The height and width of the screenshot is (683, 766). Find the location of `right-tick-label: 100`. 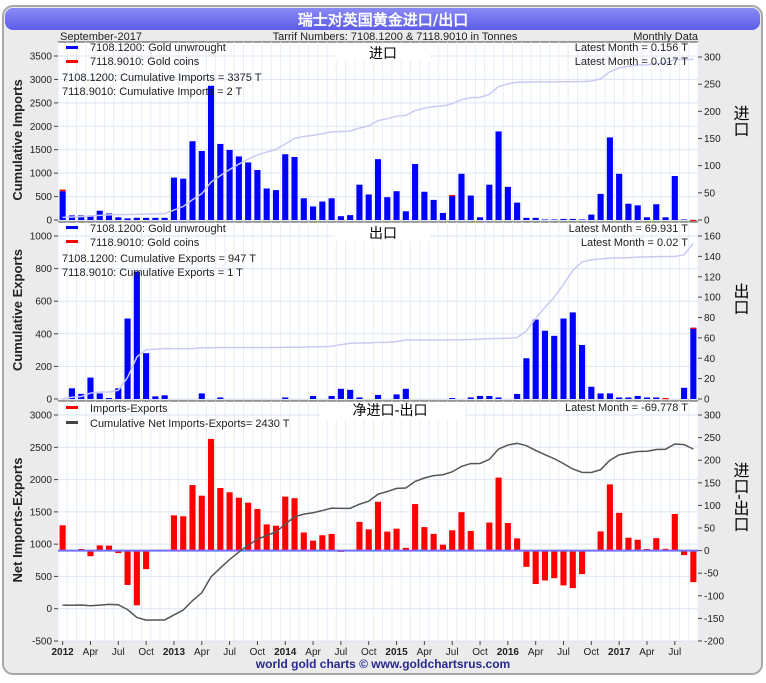

right-tick-label: 100 is located at coordinates (712, 506).